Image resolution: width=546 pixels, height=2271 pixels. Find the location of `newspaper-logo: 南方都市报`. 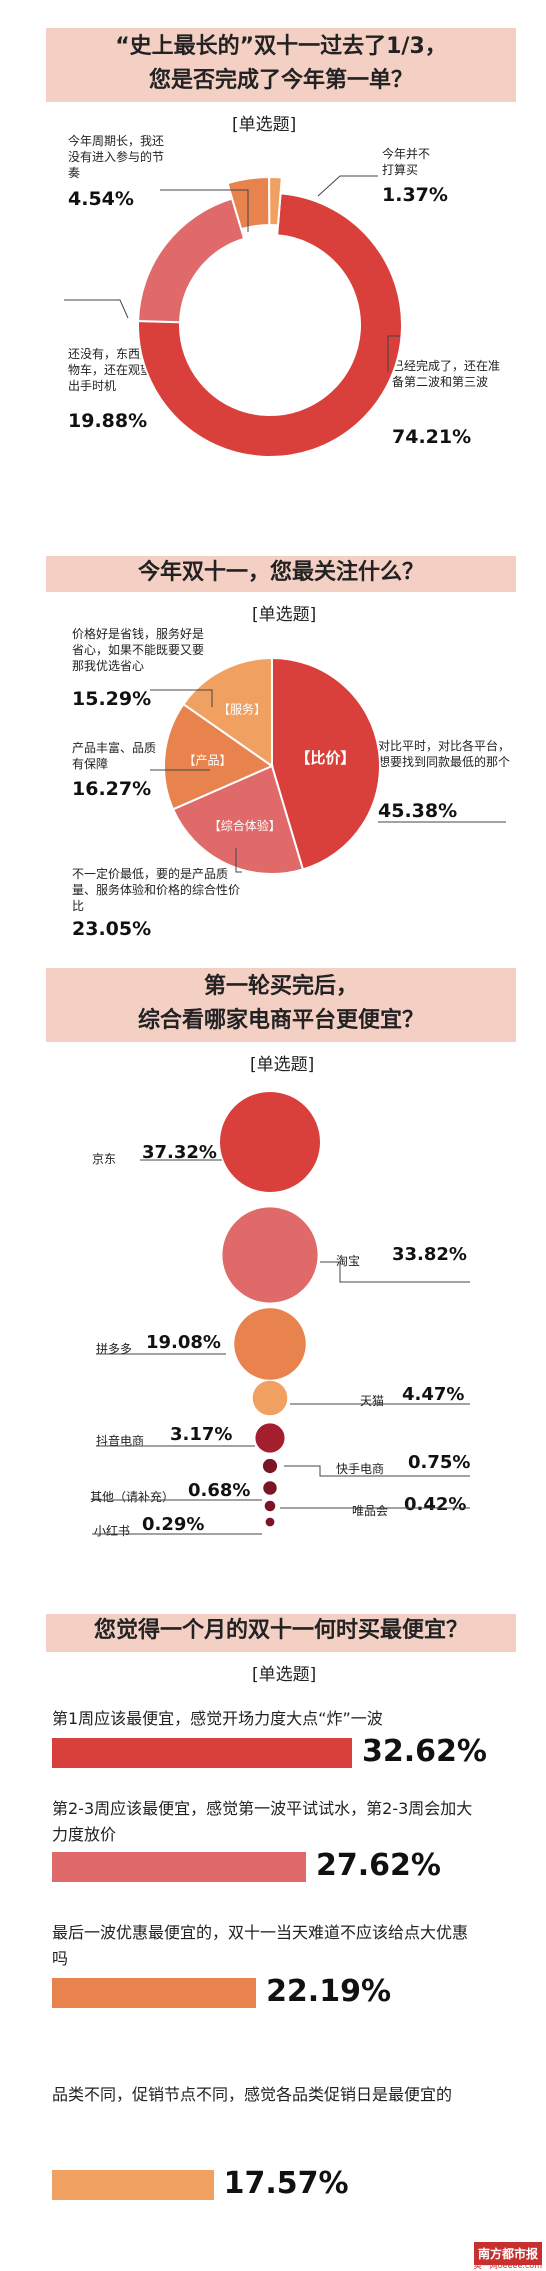

newspaper-logo: 南方都市报 is located at coordinates (507, 2253).